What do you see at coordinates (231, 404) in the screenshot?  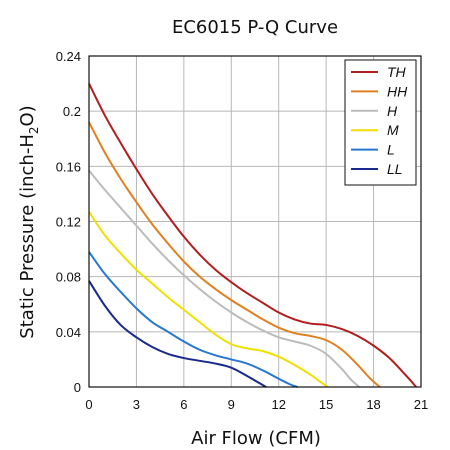 I see `x-tick-label: 9` at bounding box center [231, 404].